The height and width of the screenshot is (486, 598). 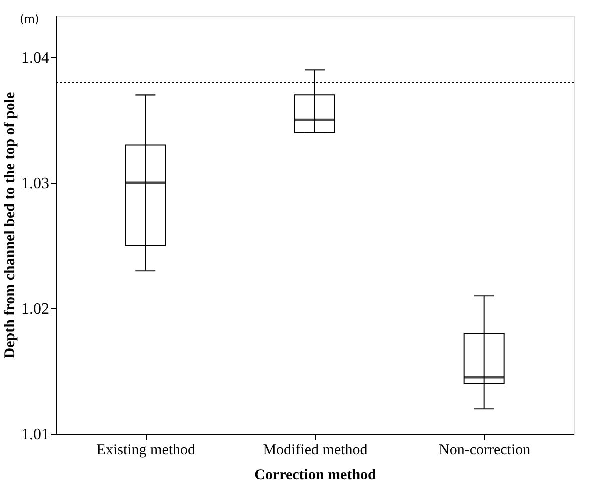 What do you see at coordinates (146, 450) in the screenshot?
I see `x-tick-label: Existing method` at bounding box center [146, 450].